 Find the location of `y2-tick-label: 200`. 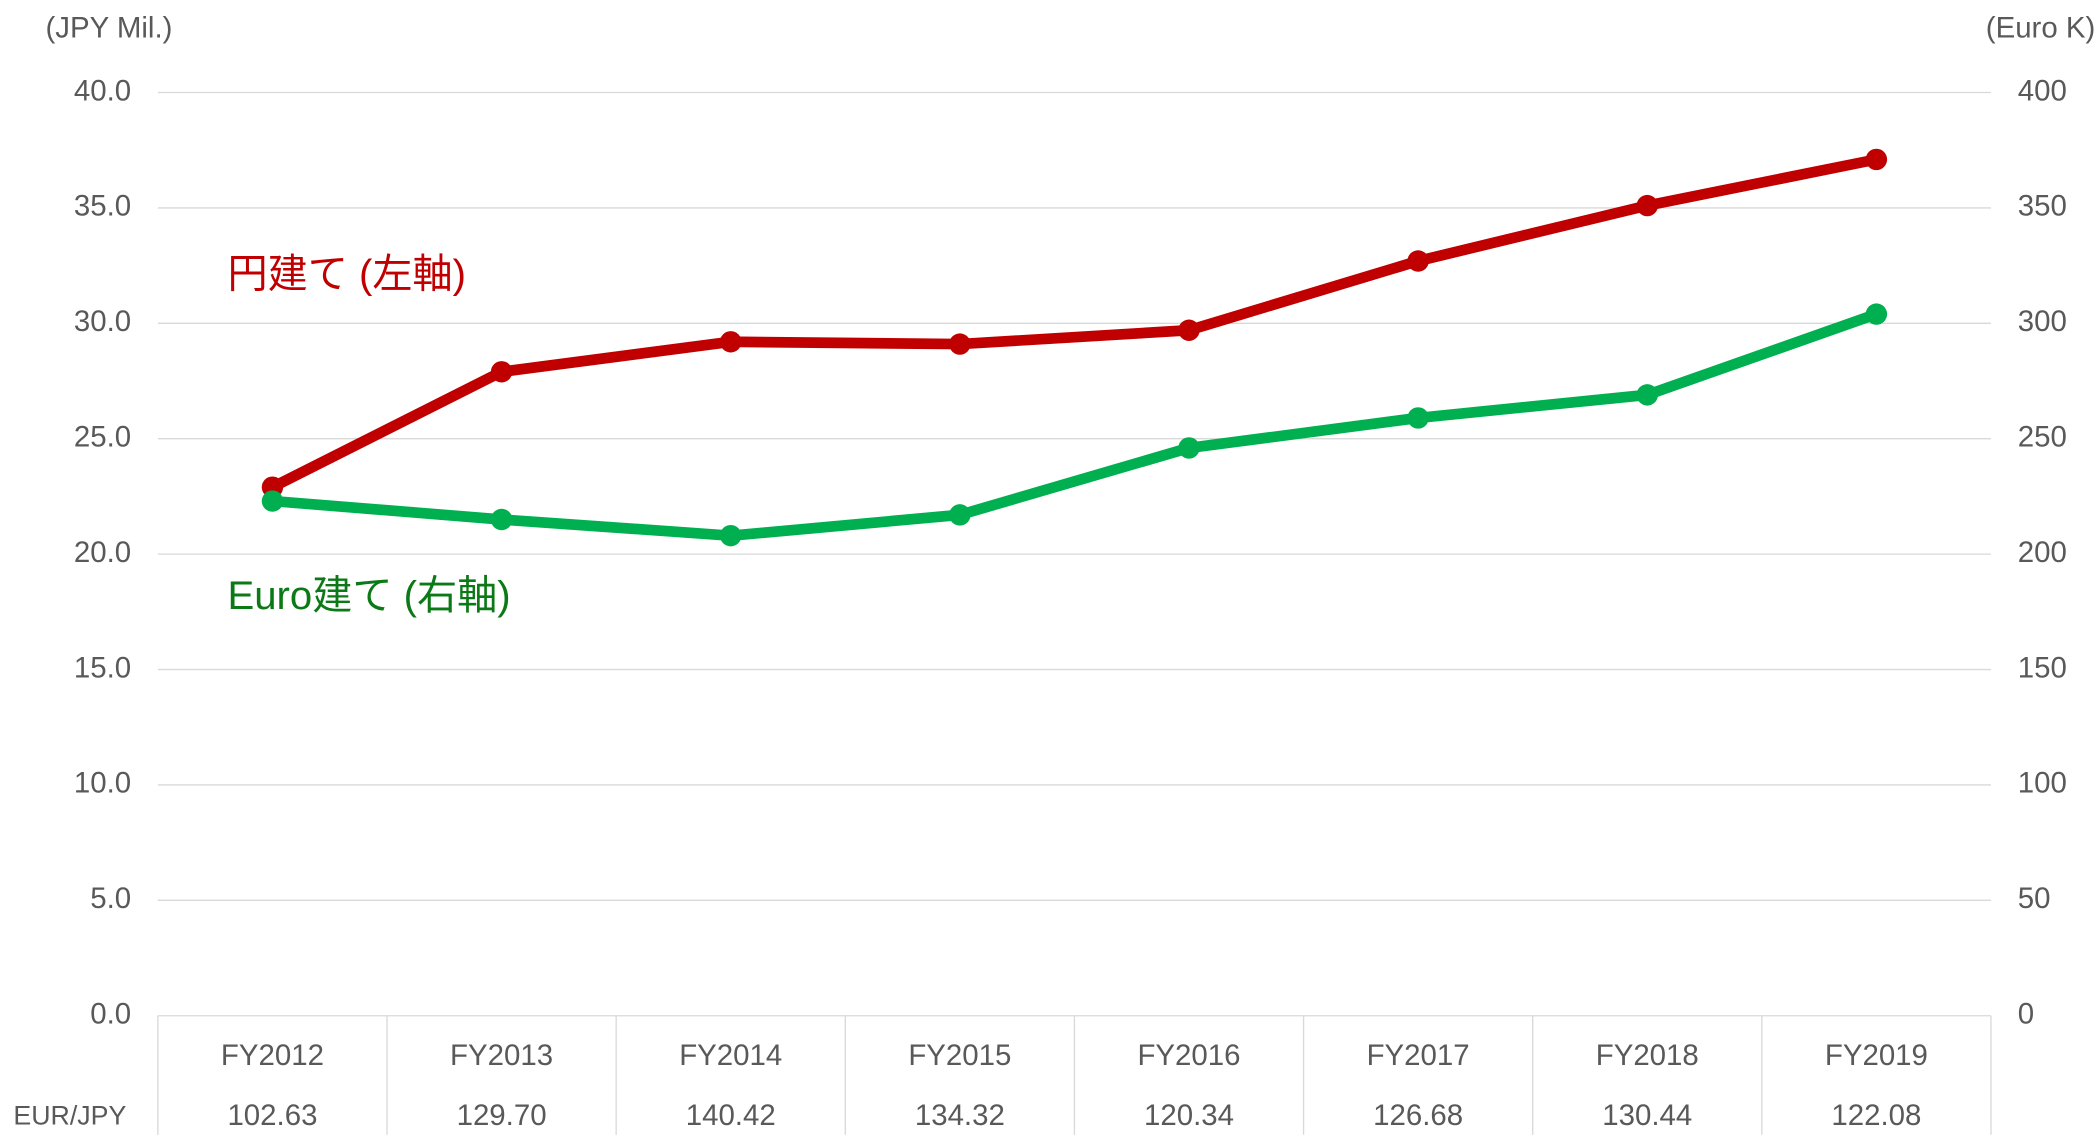

y2-tick-label: 200 is located at coordinates (2042, 552).